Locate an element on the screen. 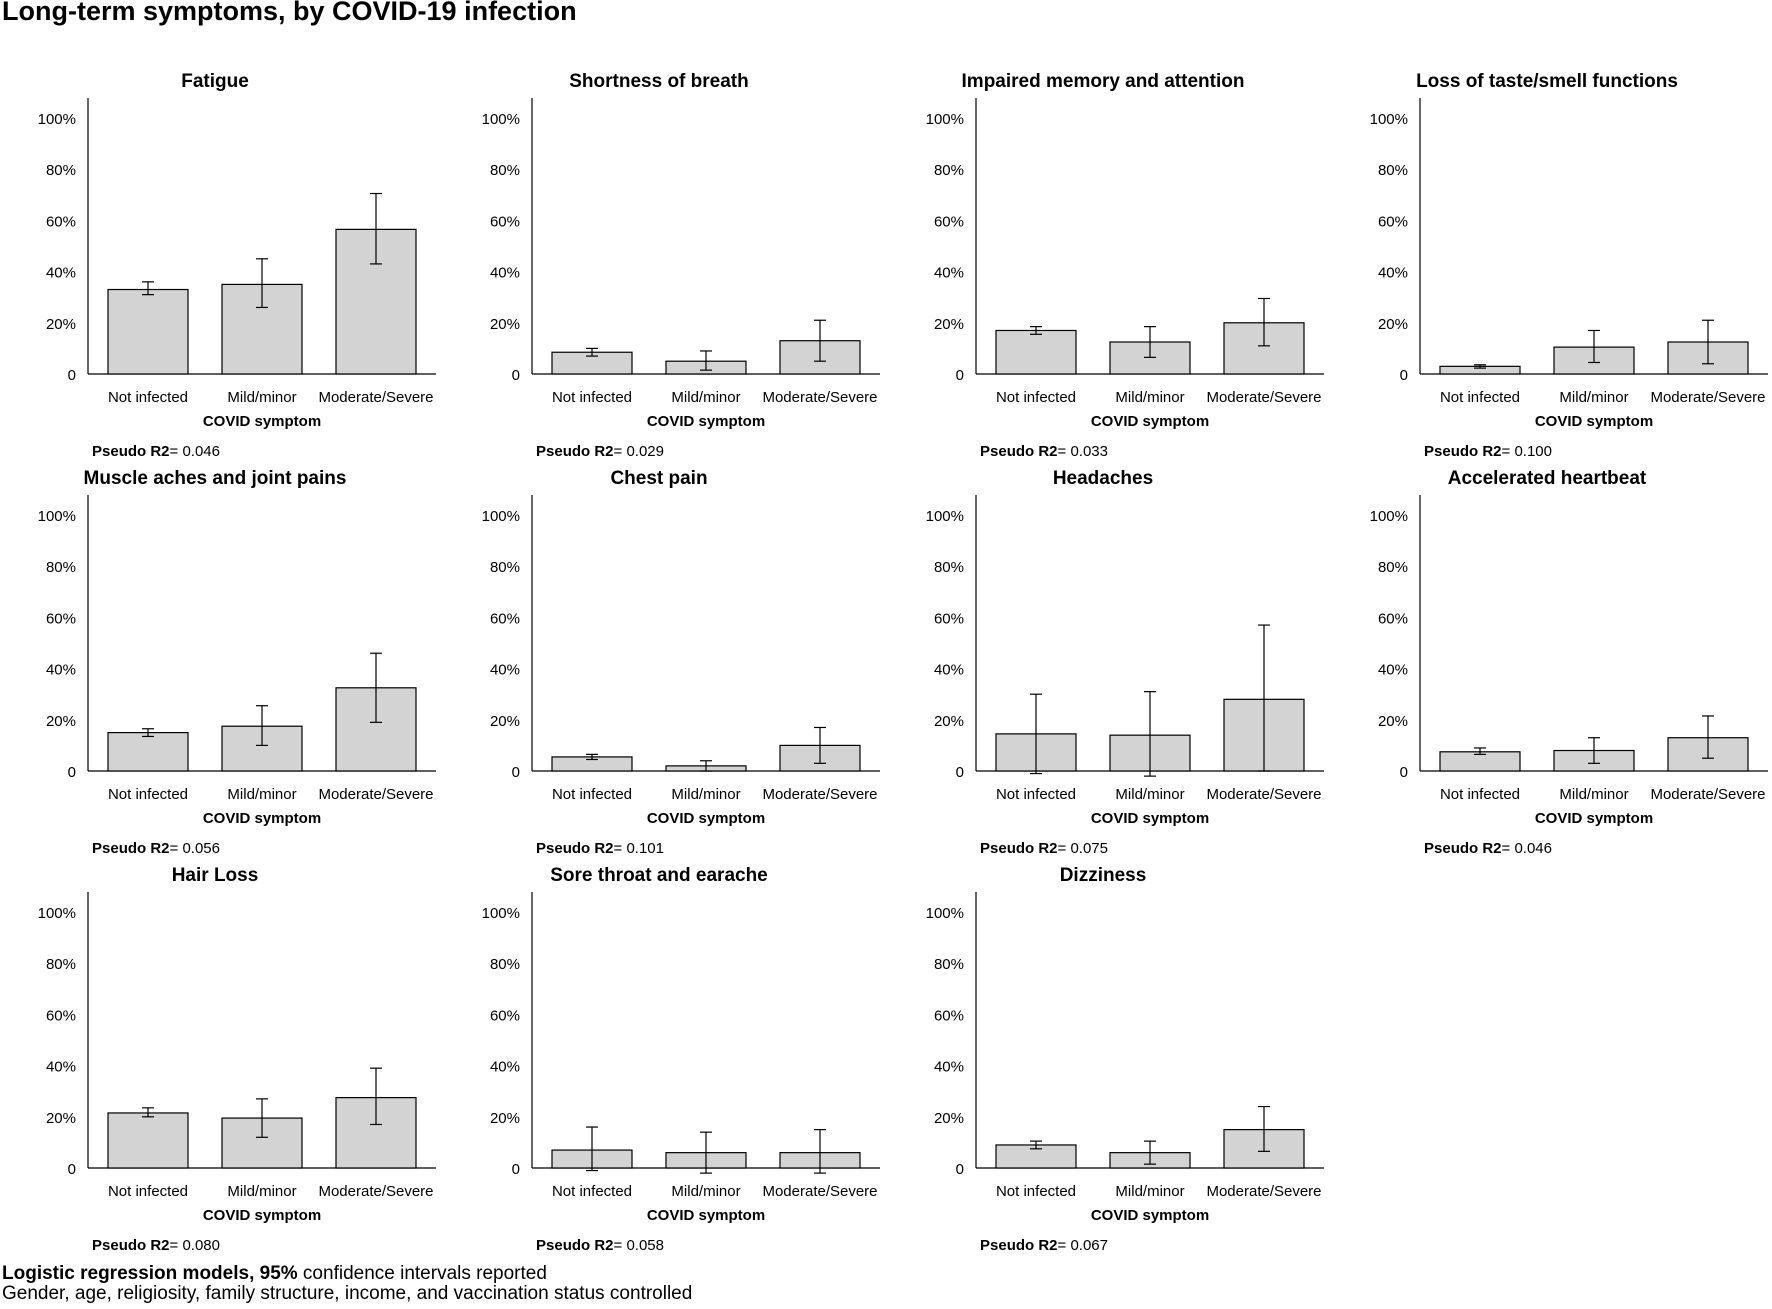 The image size is (1772, 1309). pseudo-r2: Pseudo R2= 0.056 is located at coordinates (156, 848).